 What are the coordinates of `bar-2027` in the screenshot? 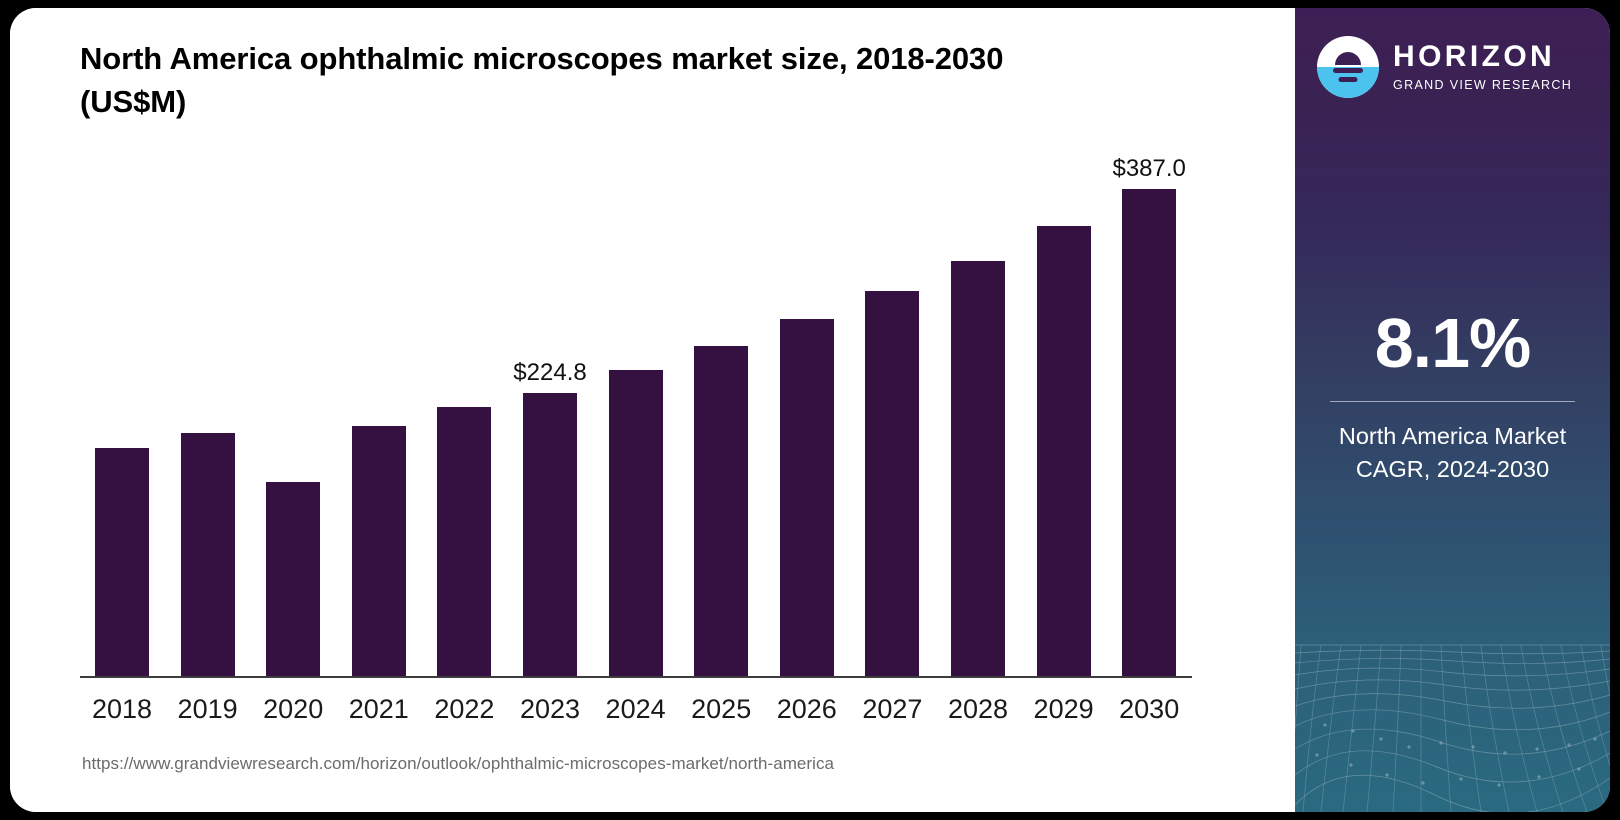 It's located at (892, 483).